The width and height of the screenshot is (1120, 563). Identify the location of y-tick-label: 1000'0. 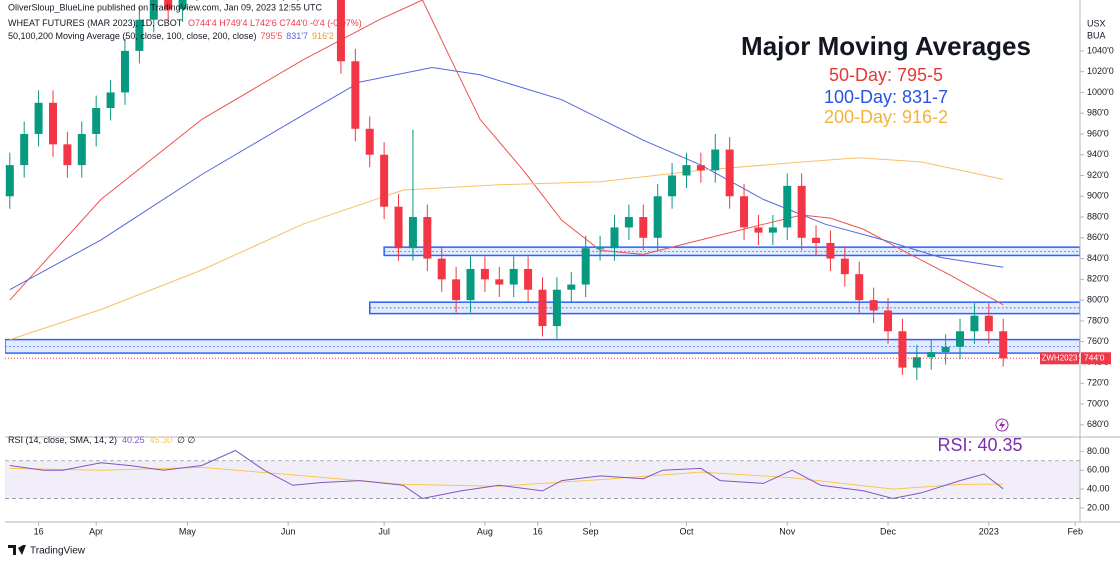
(1100, 92).